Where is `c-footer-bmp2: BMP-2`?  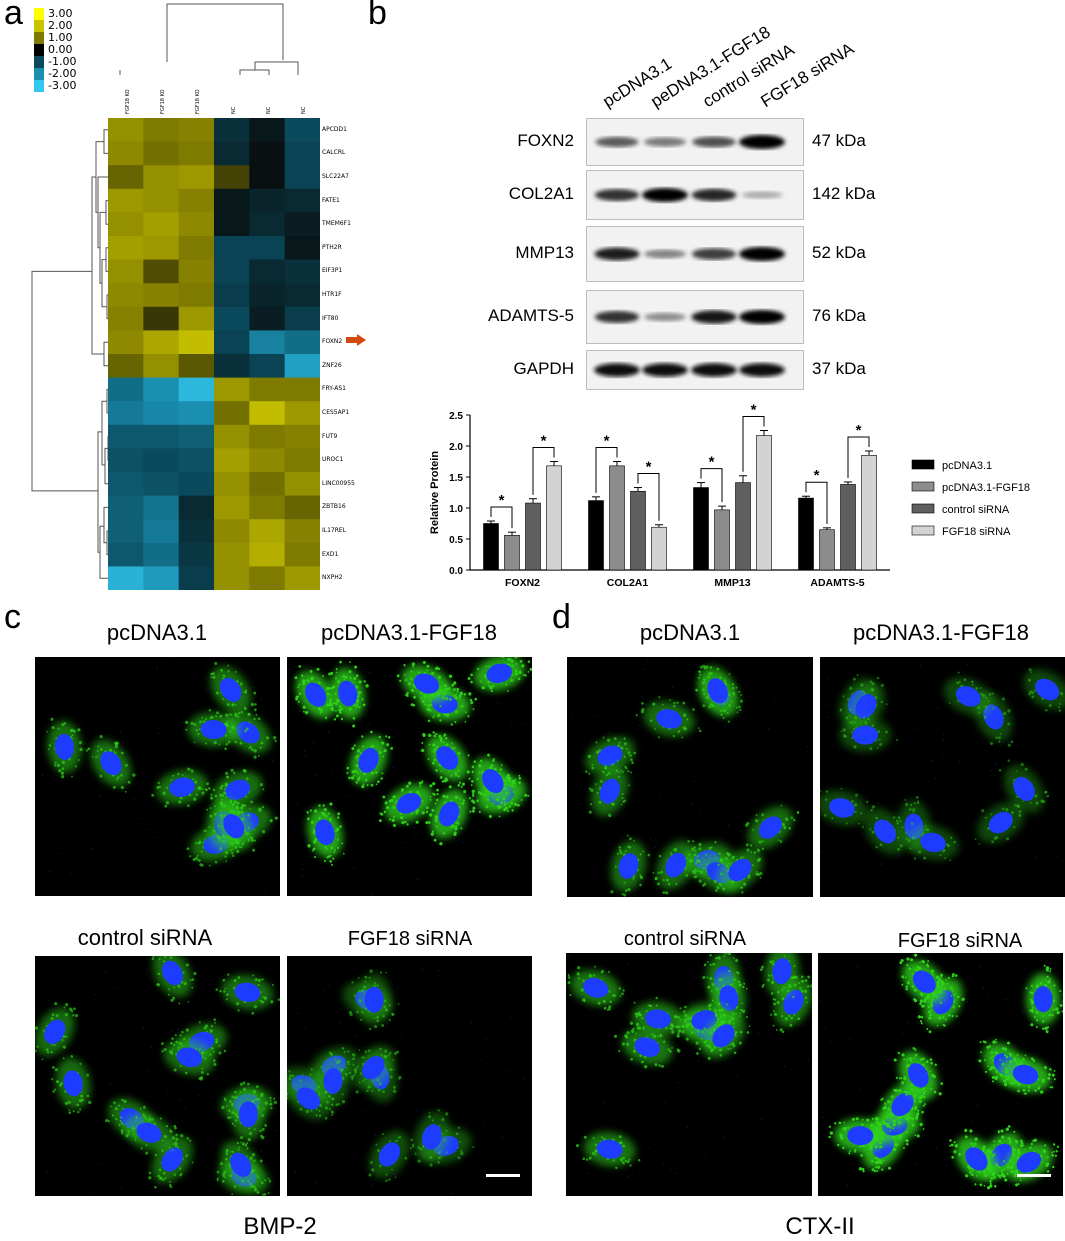 c-footer-bmp2: BMP-2 is located at coordinates (280, 1226).